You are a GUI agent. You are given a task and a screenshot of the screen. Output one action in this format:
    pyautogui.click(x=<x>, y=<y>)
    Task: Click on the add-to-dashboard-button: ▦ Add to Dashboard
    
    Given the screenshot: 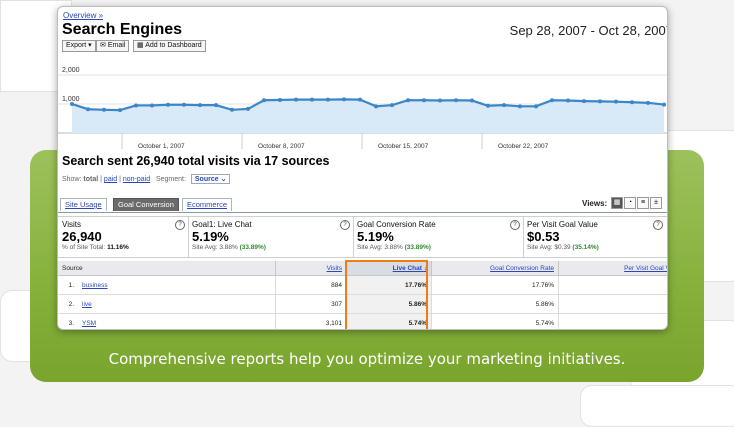 What is the action you would take?
    pyautogui.click(x=169, y=46)
    